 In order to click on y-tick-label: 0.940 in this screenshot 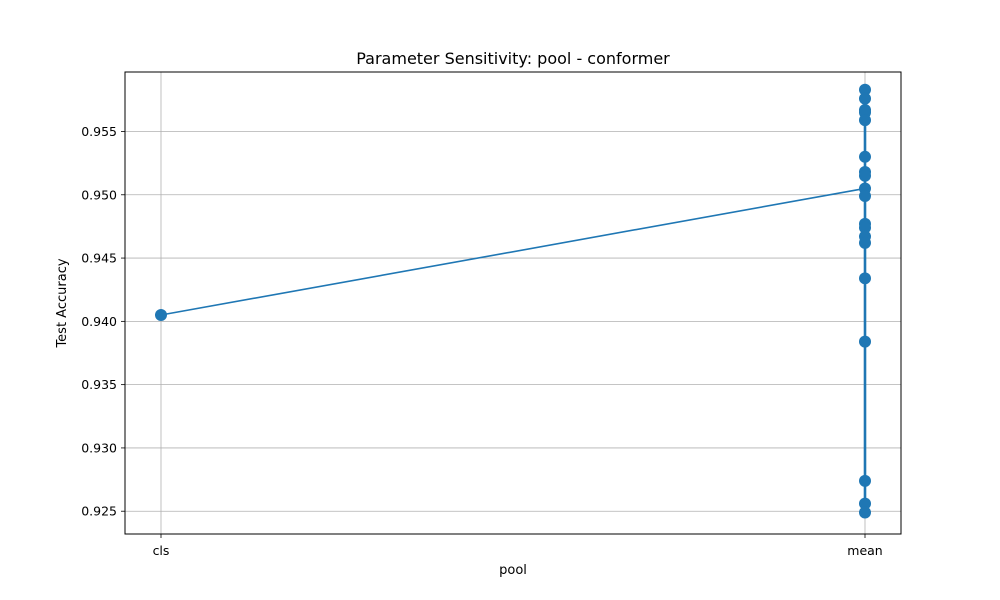, I will do `click(99, 321)`.